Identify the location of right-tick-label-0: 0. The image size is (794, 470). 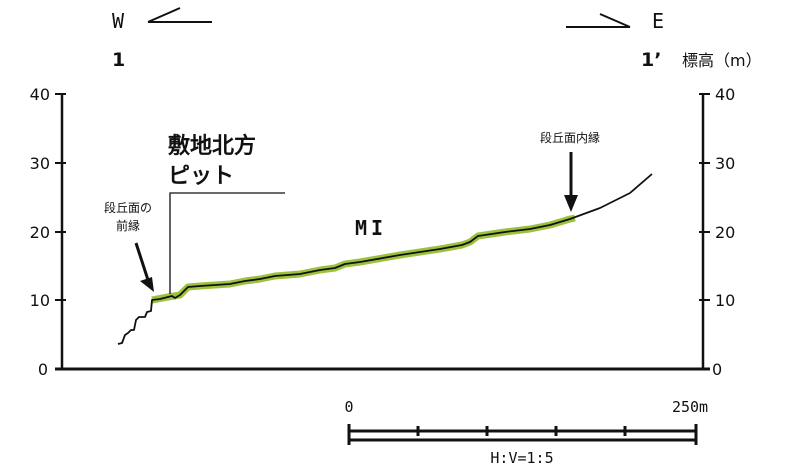
(717, 369).